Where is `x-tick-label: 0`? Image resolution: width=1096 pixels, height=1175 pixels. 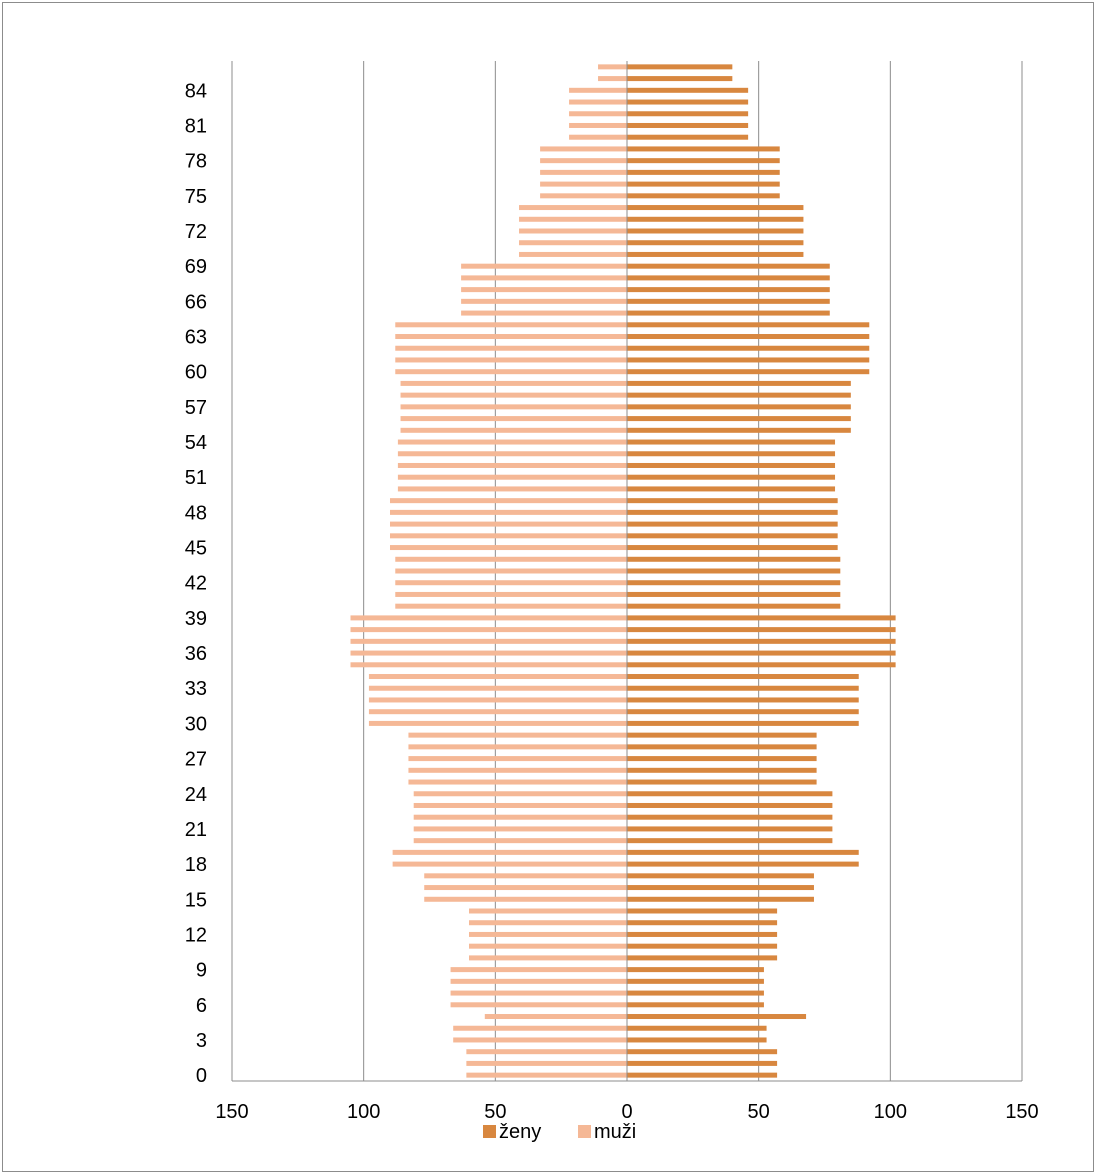
x-tick-label: 0 is located at coordinates (626, 1112).